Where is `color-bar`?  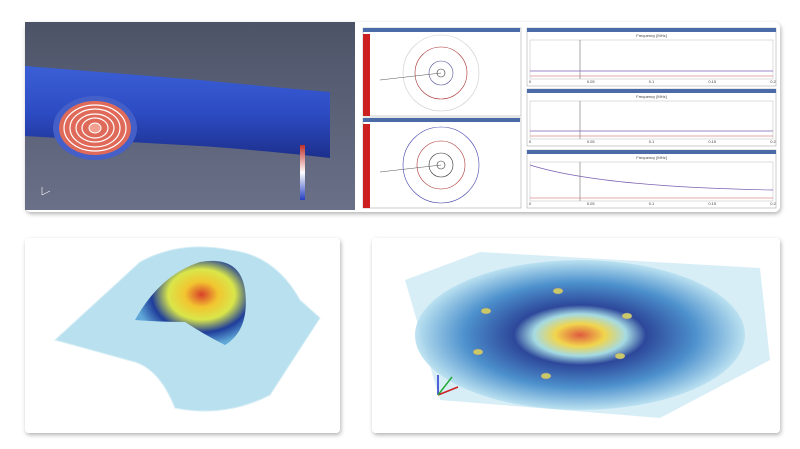 color-bar is located at coordinates (302, 172).